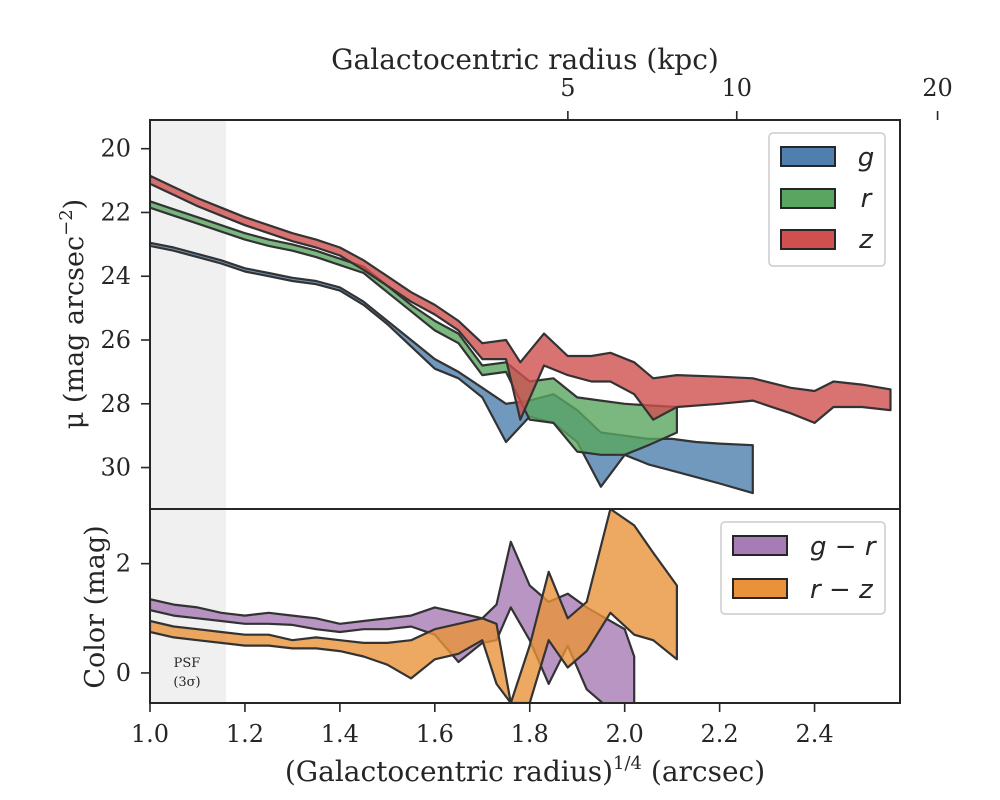  Describe the element at coordinates (186, 682) in the screenshot. I see `psf-sigma-label: (3σ)` at that location.